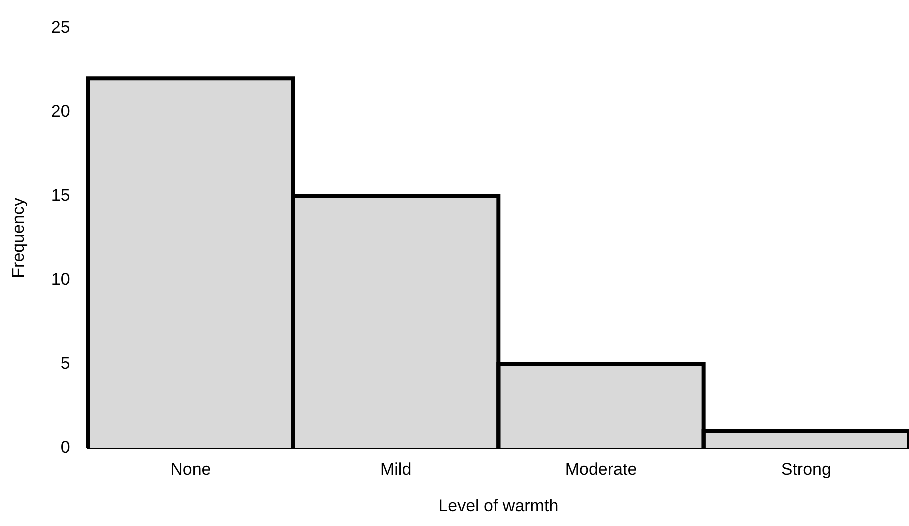  I want to click on y-axis-title: Frequency, so click(18, 238).